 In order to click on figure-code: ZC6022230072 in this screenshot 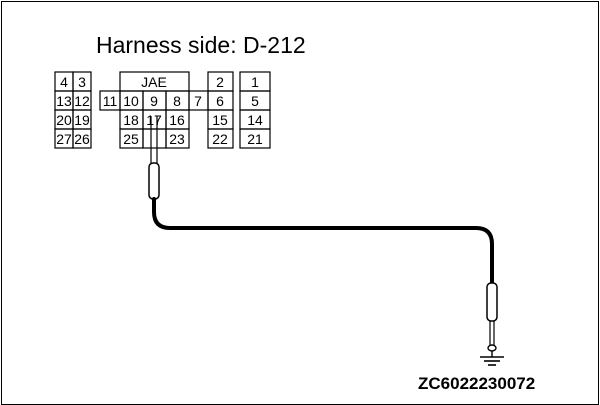, I will do `click(477, 383)`.